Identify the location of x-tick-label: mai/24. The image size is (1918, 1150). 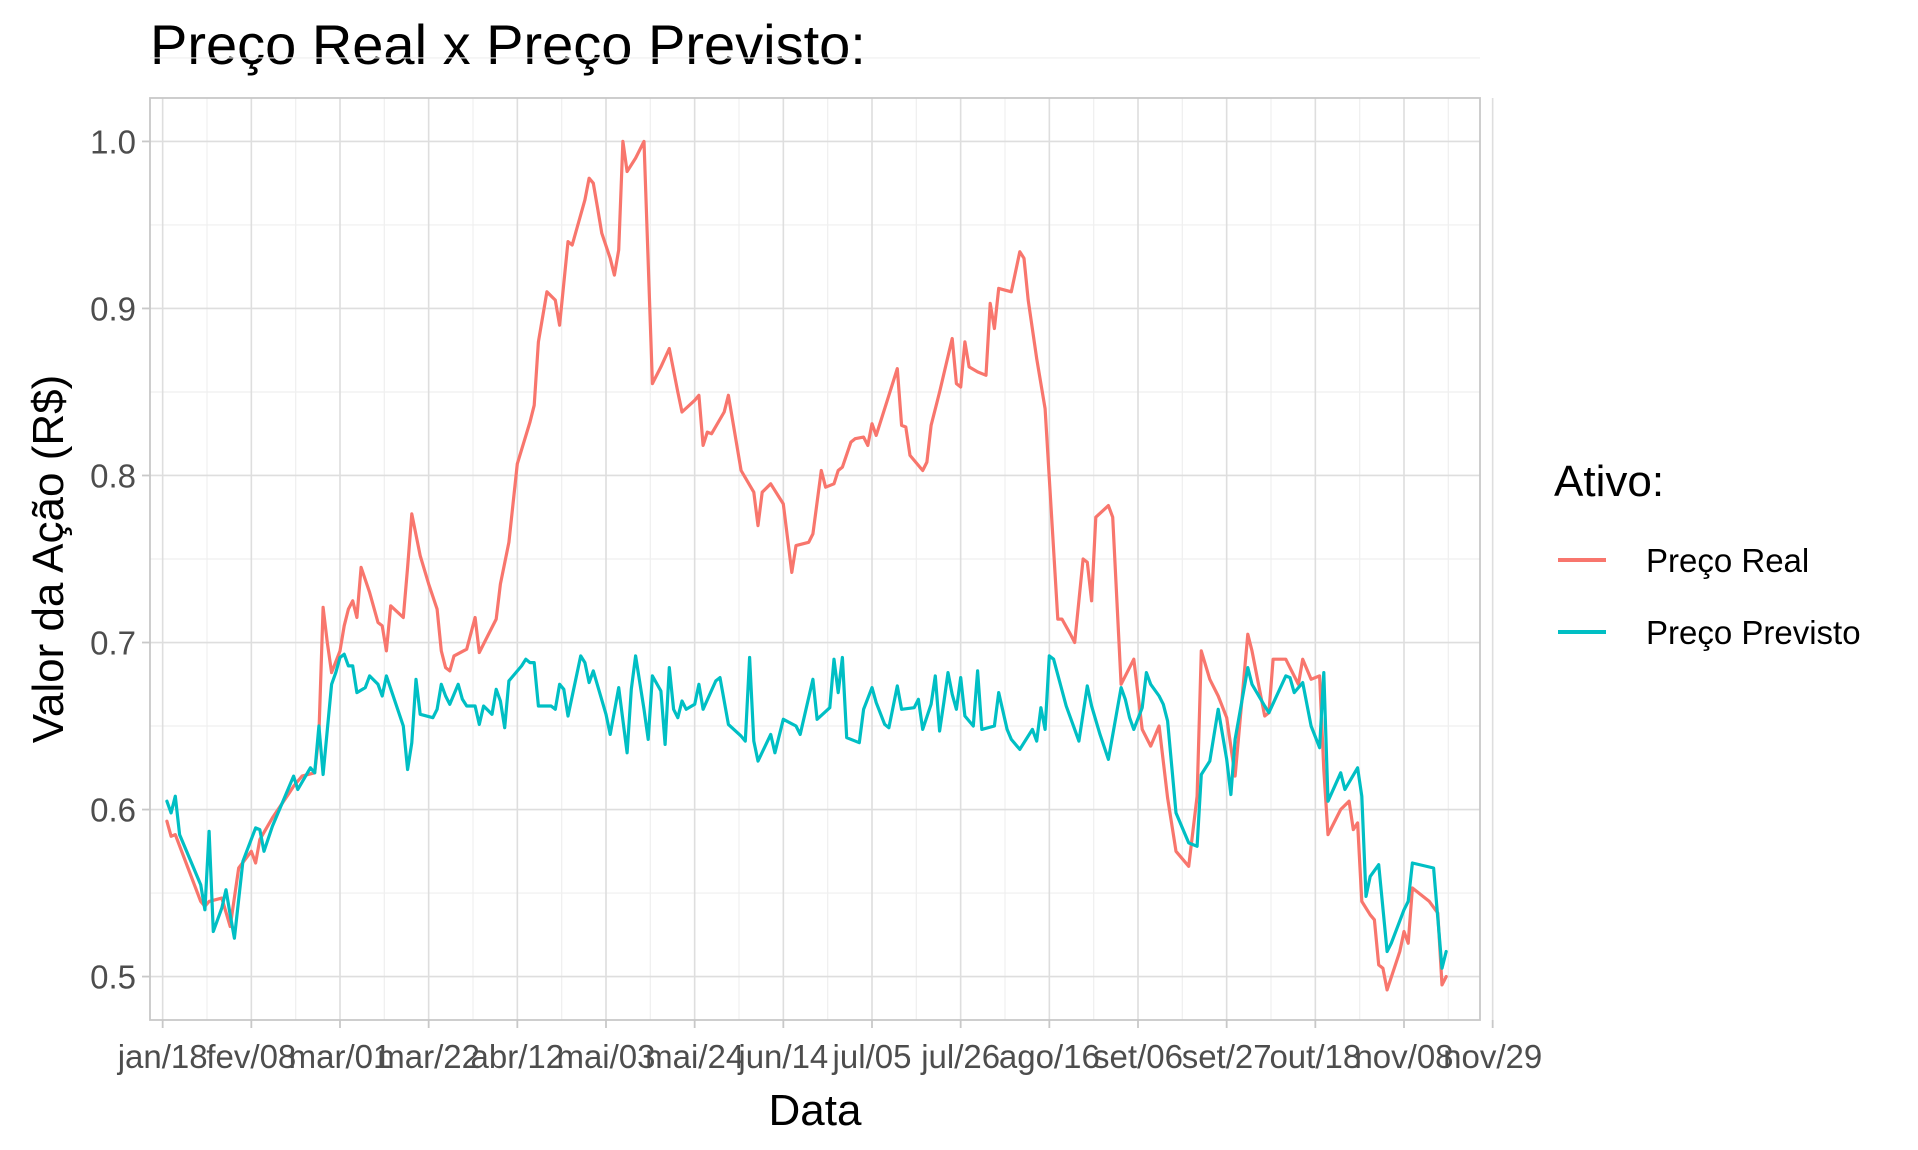
(694, 1056).